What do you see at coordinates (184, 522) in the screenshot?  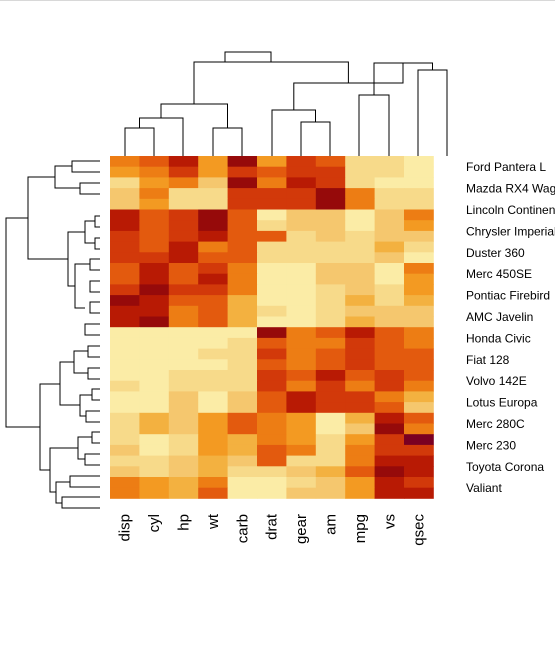 I see `column-label: hp` at bounding box center [184, 522].